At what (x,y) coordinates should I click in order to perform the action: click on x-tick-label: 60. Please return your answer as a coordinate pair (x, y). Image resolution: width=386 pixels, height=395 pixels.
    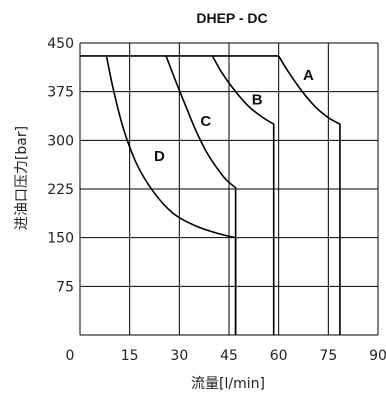
    Looking at the image, I should click on (279, 356).